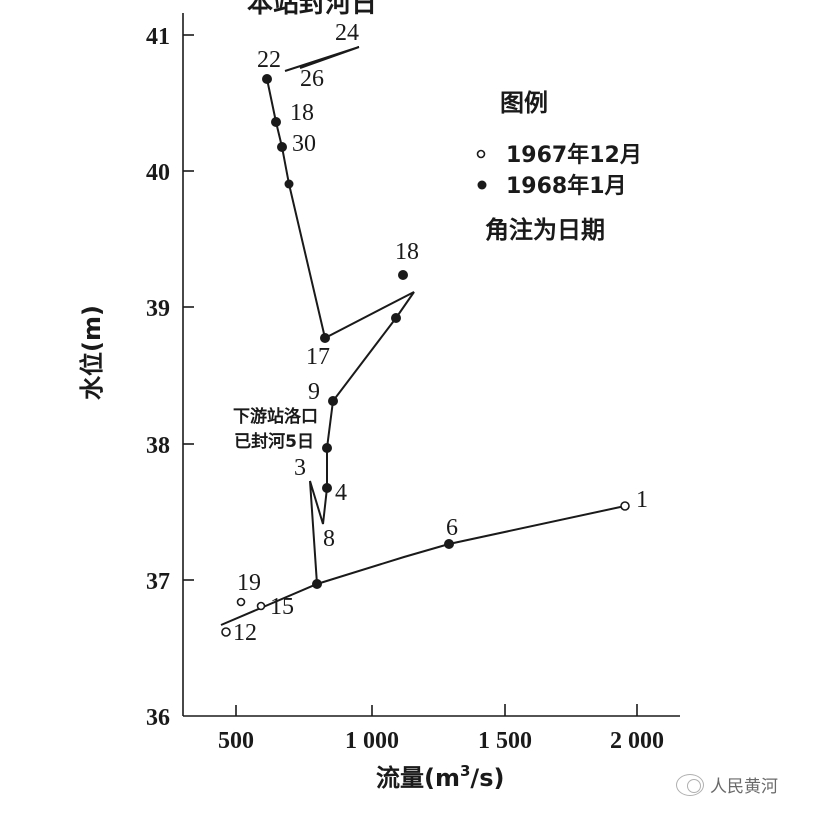 The image size is (819, 821). What do you see at coordinates (407, 252) in the screenshot?
I see `label-18-right: 18` at bounding box center [407, 252].